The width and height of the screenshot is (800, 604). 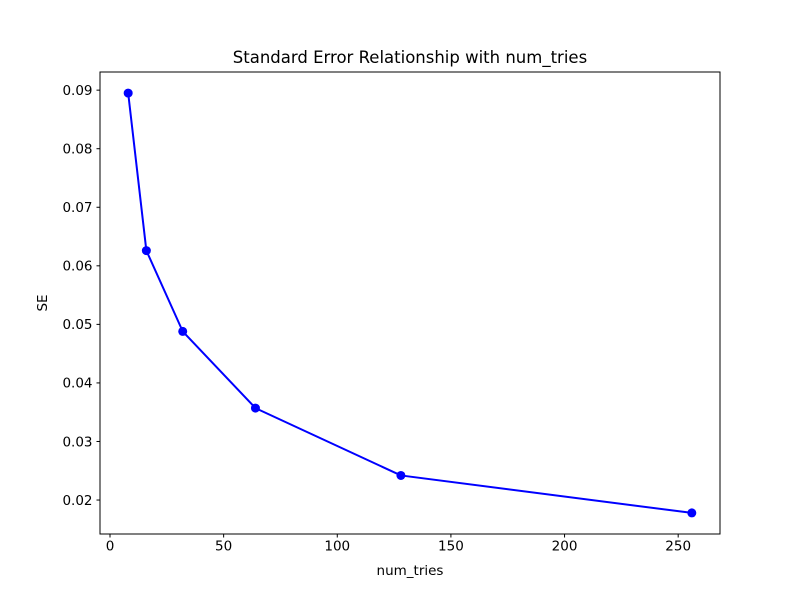 What do you see at coordinates (81, 296) in the screenshot?
I see `y-axis-ticks: 0.02 0.03 0.04 0.05 0.06 0.07 0.08 0.09` at bounding box center [81, 296].